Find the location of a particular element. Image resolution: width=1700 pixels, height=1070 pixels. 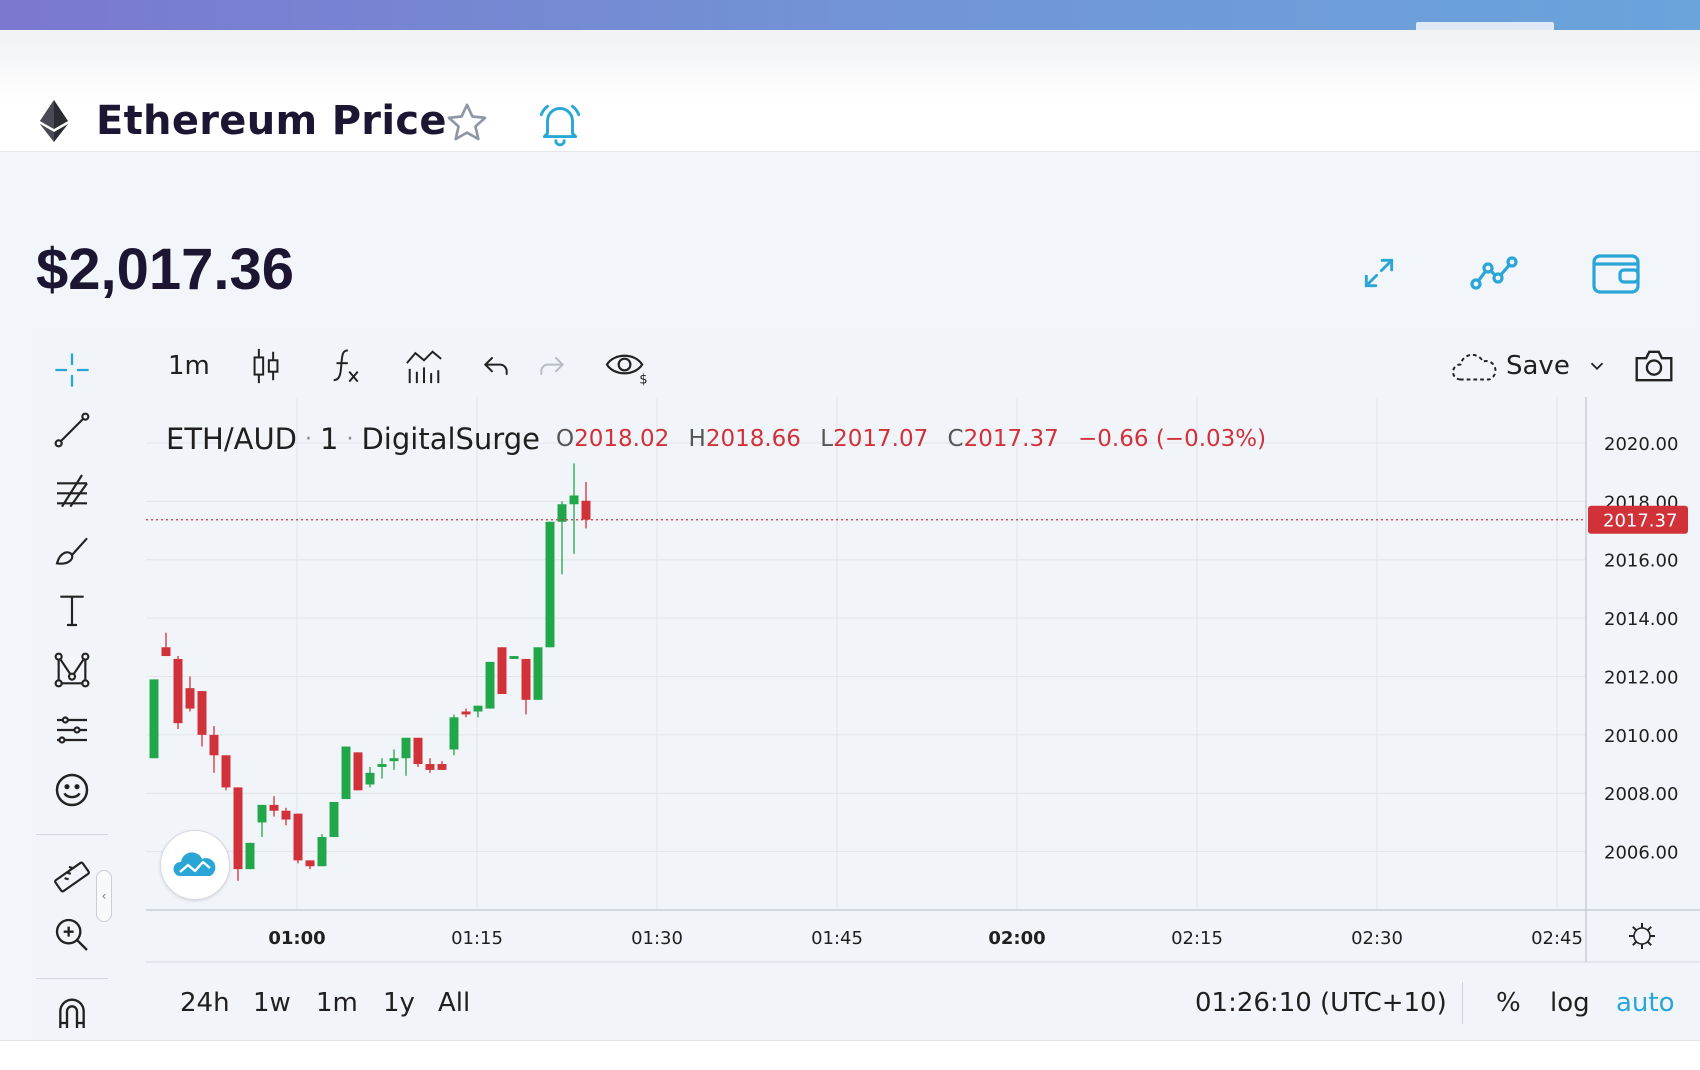

auto-label: auto is located at coordinates (1645, 1003).